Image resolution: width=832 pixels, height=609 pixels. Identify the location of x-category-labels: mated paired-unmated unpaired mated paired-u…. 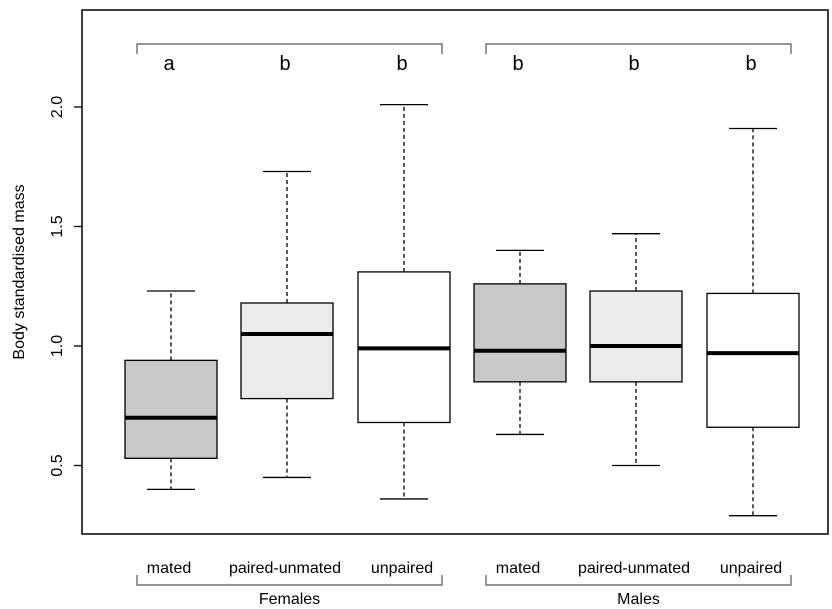
(464, 568).